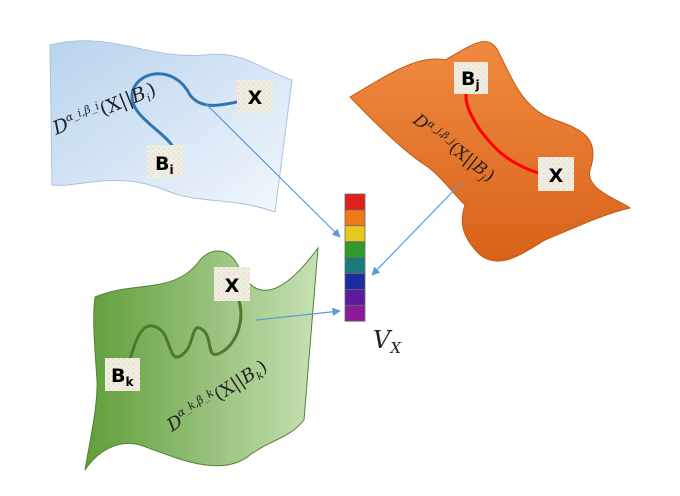  I want to click on manifold-blue-surface, so click(171, 126).